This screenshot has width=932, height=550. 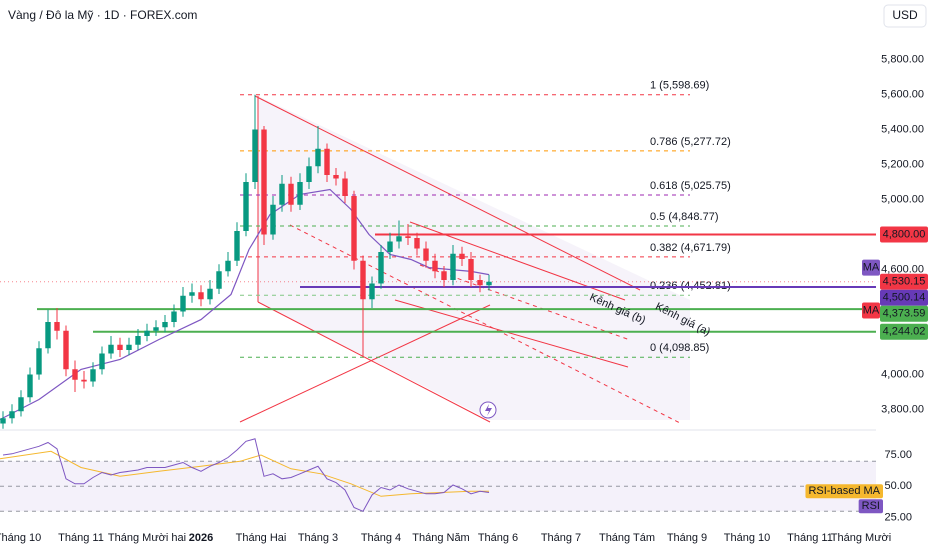 I want to click on y-tick-label: 25.00, so click(x=898, y=517).